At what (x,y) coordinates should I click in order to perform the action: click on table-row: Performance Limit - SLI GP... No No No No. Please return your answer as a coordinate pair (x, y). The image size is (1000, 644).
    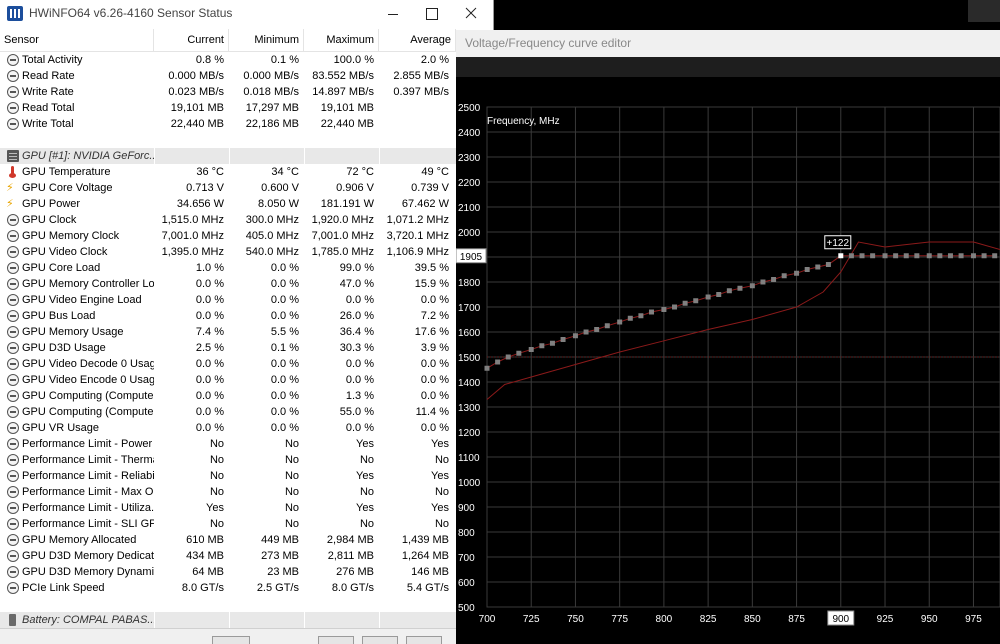
    Looking at the image, I should click on (228, 524).